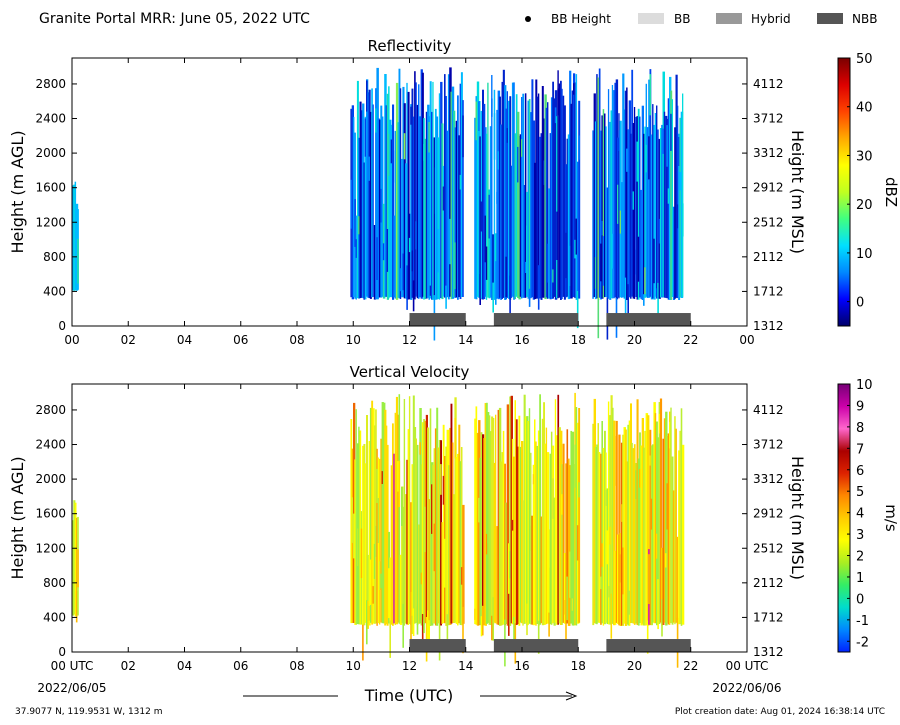 The height and width of the screenshot is (725, 900). Describe the element at coordinates (240, 666) in the screenshot. I see `x-tick-label: 06` at that location.